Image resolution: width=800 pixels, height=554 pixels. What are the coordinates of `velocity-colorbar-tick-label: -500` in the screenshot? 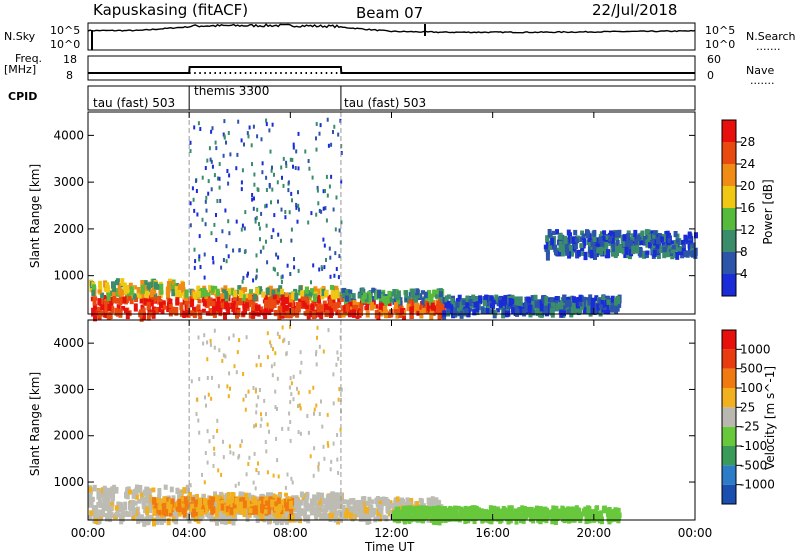 It's located at (753, 465).